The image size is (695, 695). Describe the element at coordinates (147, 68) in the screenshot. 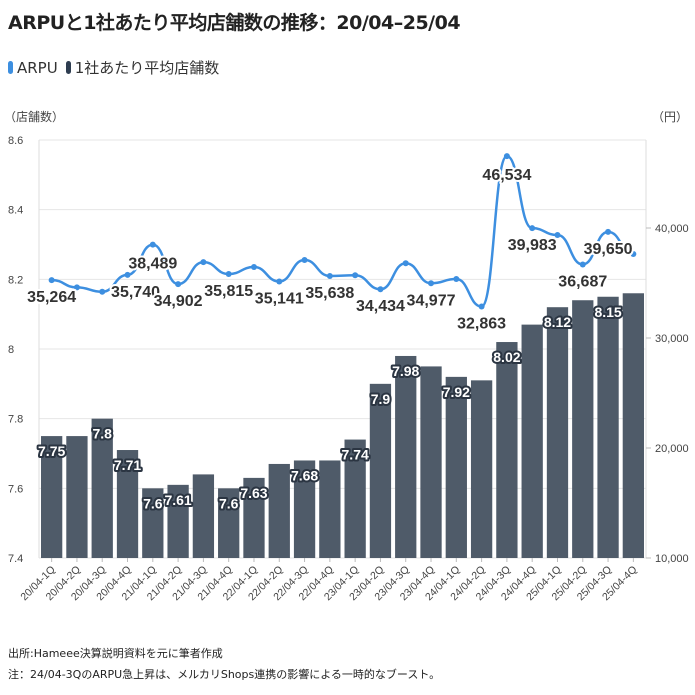

I see `legend-label-stores: 1社あたり平均店舗数` at that location.